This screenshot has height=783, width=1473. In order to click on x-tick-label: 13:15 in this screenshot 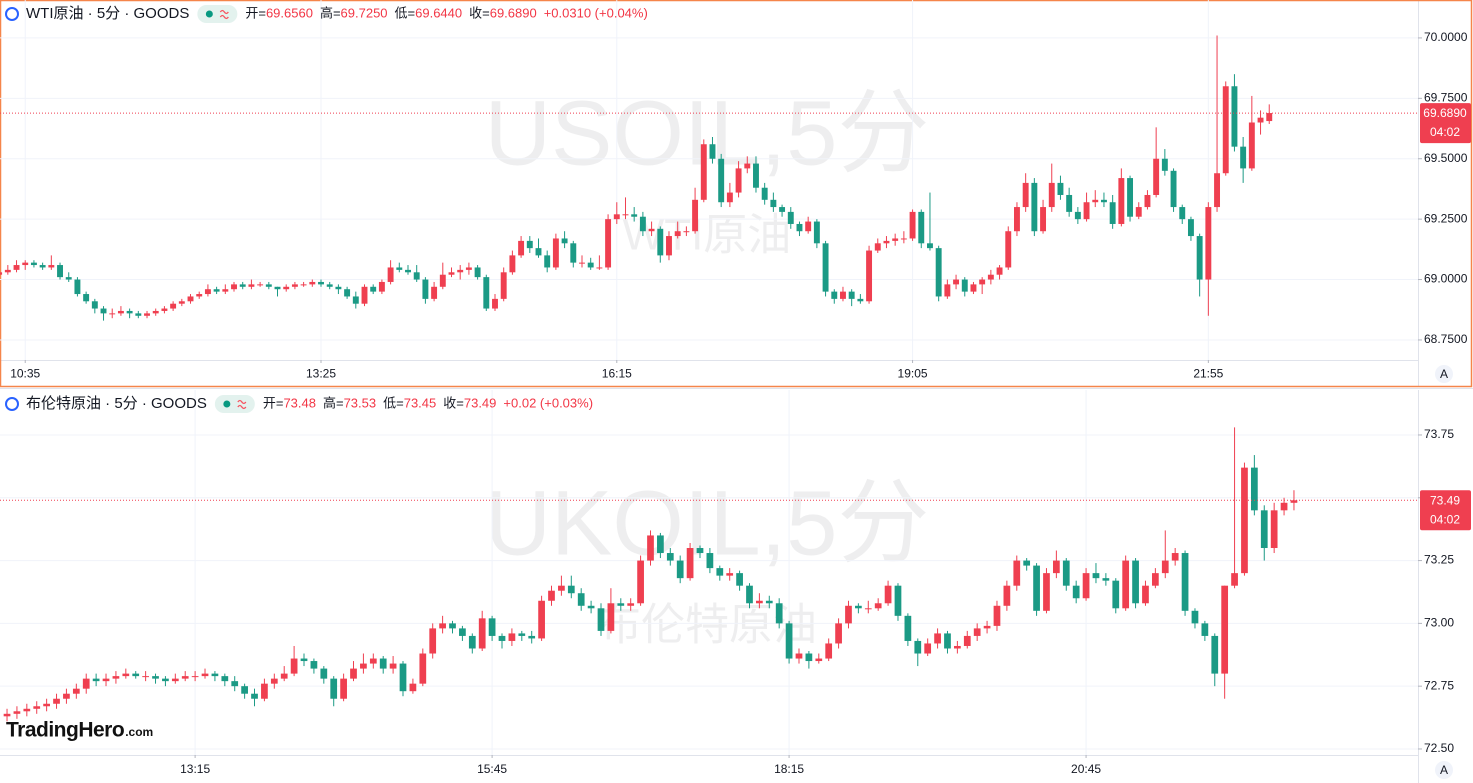, I will do `click(195, 769)`.